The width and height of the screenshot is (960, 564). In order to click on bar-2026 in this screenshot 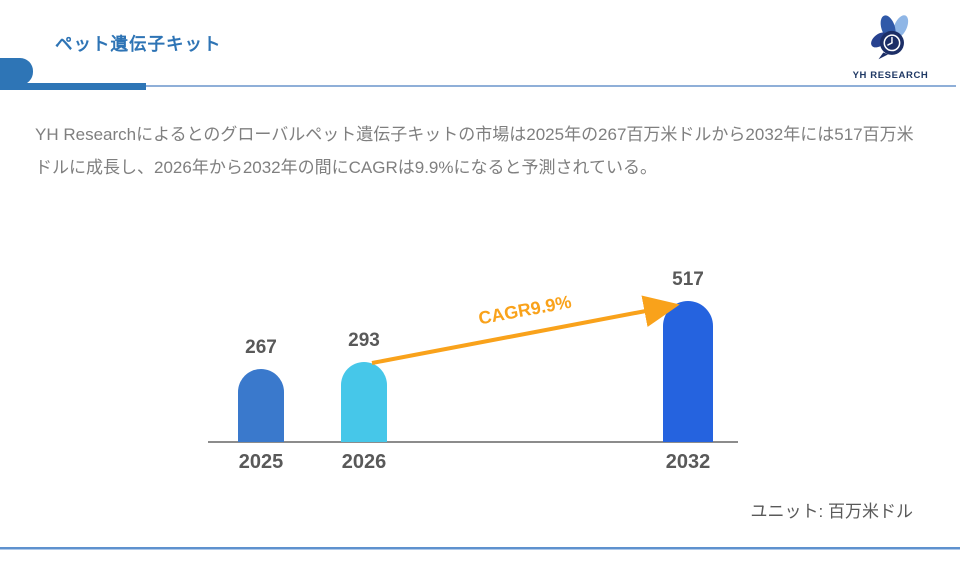, I will do `click(364, 402)`.